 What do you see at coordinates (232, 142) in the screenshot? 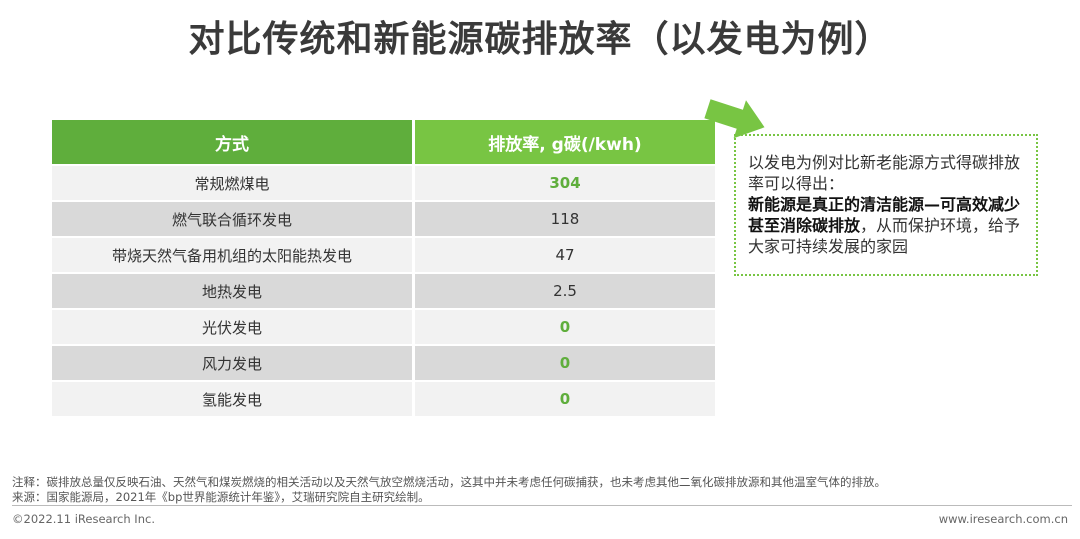
I see `header-method: 方式` at bounding box center [232, 142].